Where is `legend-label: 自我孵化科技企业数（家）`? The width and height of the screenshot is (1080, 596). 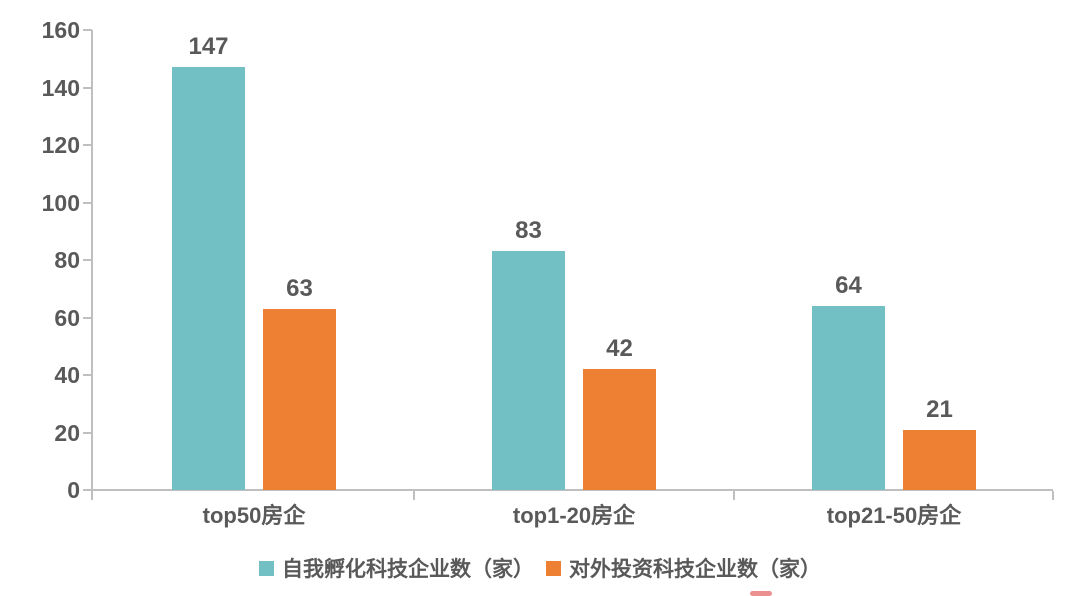
legend-label: 自我孵化科技企业数（家） is located at coordinates (408, 569).